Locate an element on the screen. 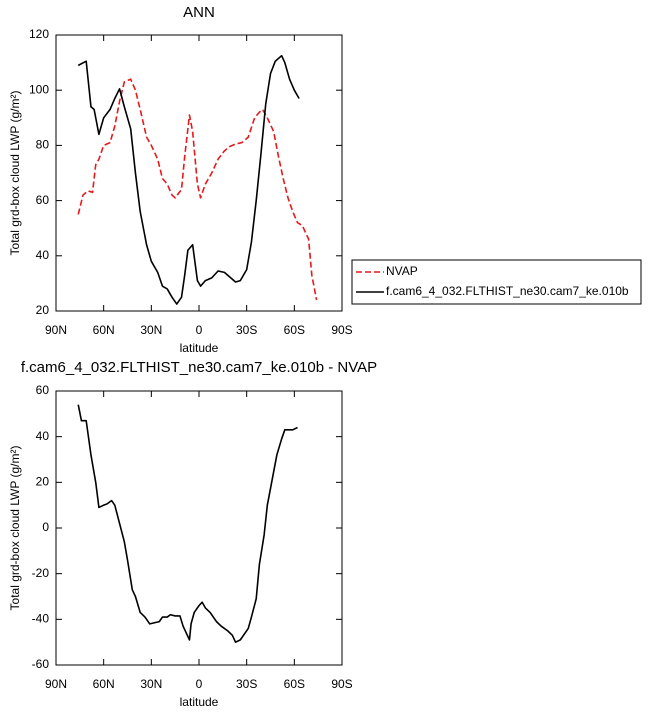  y-tick-label: 100 is located at coordinates (39, 89).